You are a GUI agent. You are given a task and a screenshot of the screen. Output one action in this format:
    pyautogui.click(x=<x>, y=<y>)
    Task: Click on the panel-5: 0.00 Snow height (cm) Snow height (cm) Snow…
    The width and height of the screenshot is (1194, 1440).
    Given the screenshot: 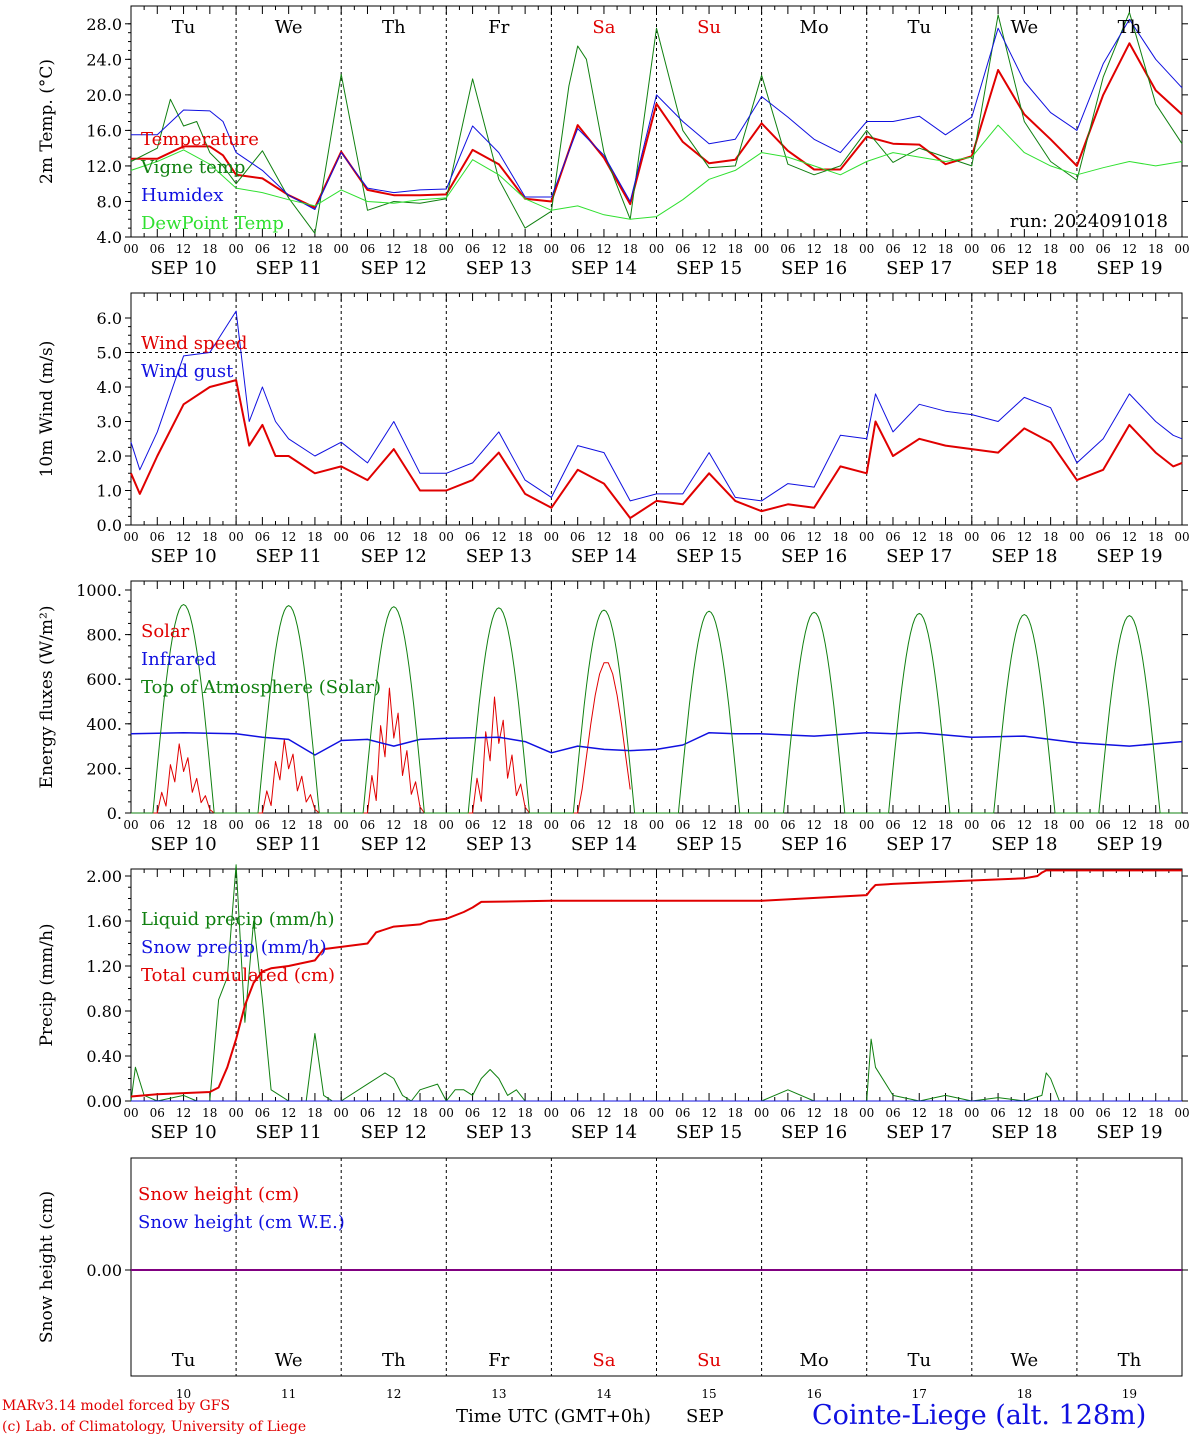 What is the action you would take?
    pyautogui.click(x=612, y=1267)
    